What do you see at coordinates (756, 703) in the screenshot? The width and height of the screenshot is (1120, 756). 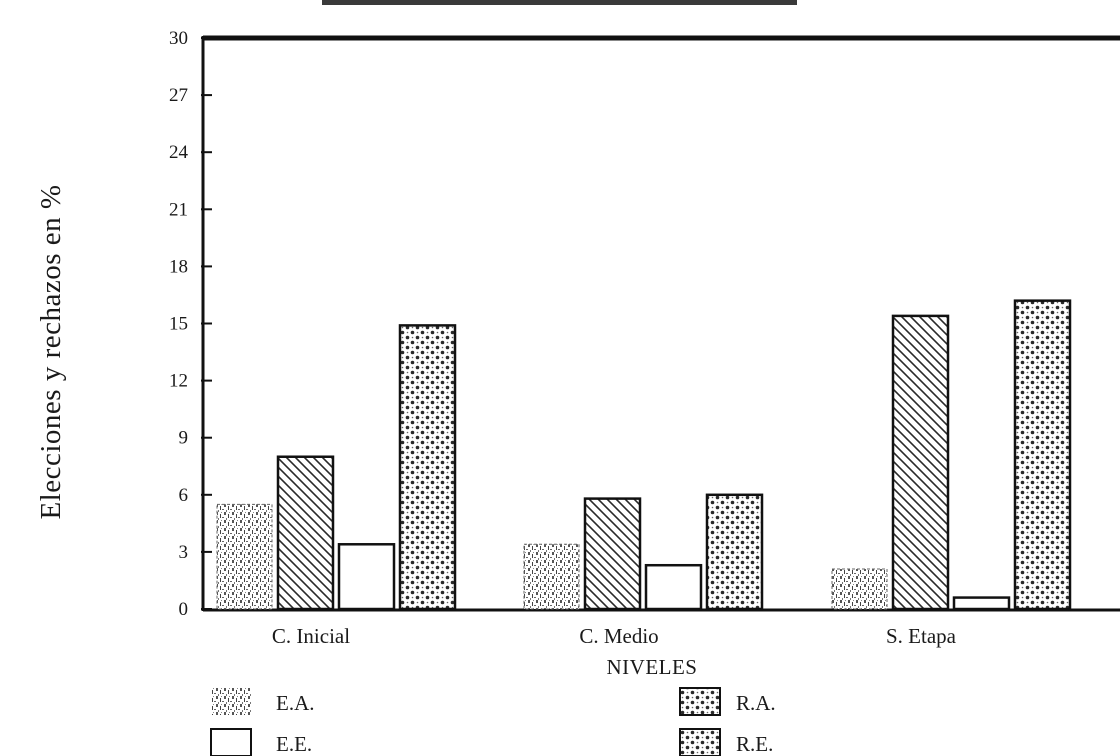 I see `legend-label-ra: R.A.` at bounding box center [756, 703].